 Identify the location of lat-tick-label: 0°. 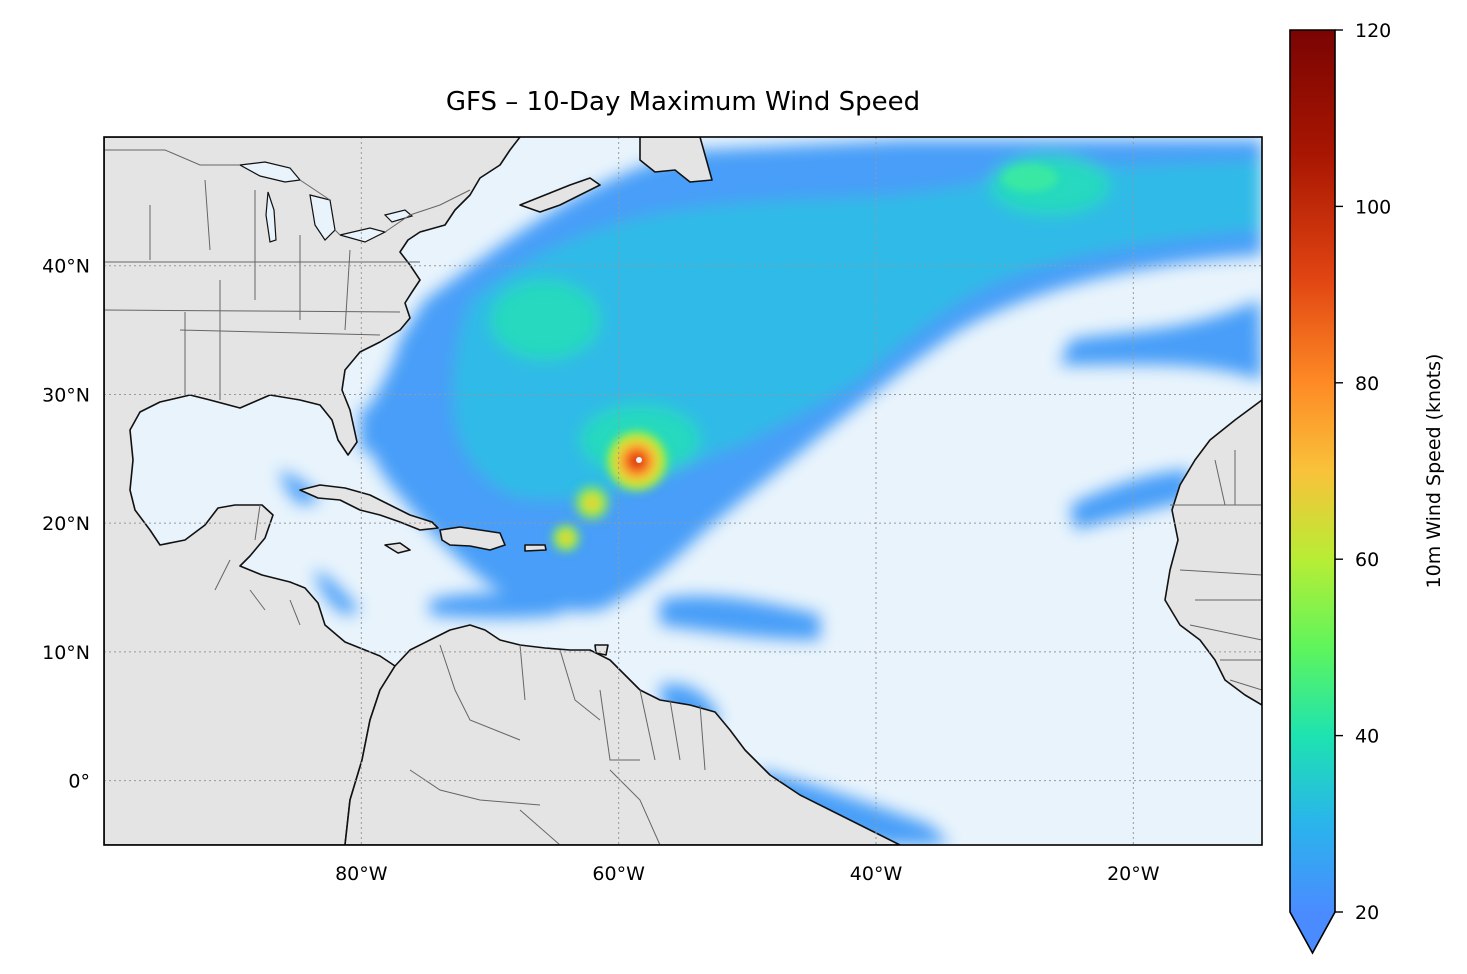
(79, 782).